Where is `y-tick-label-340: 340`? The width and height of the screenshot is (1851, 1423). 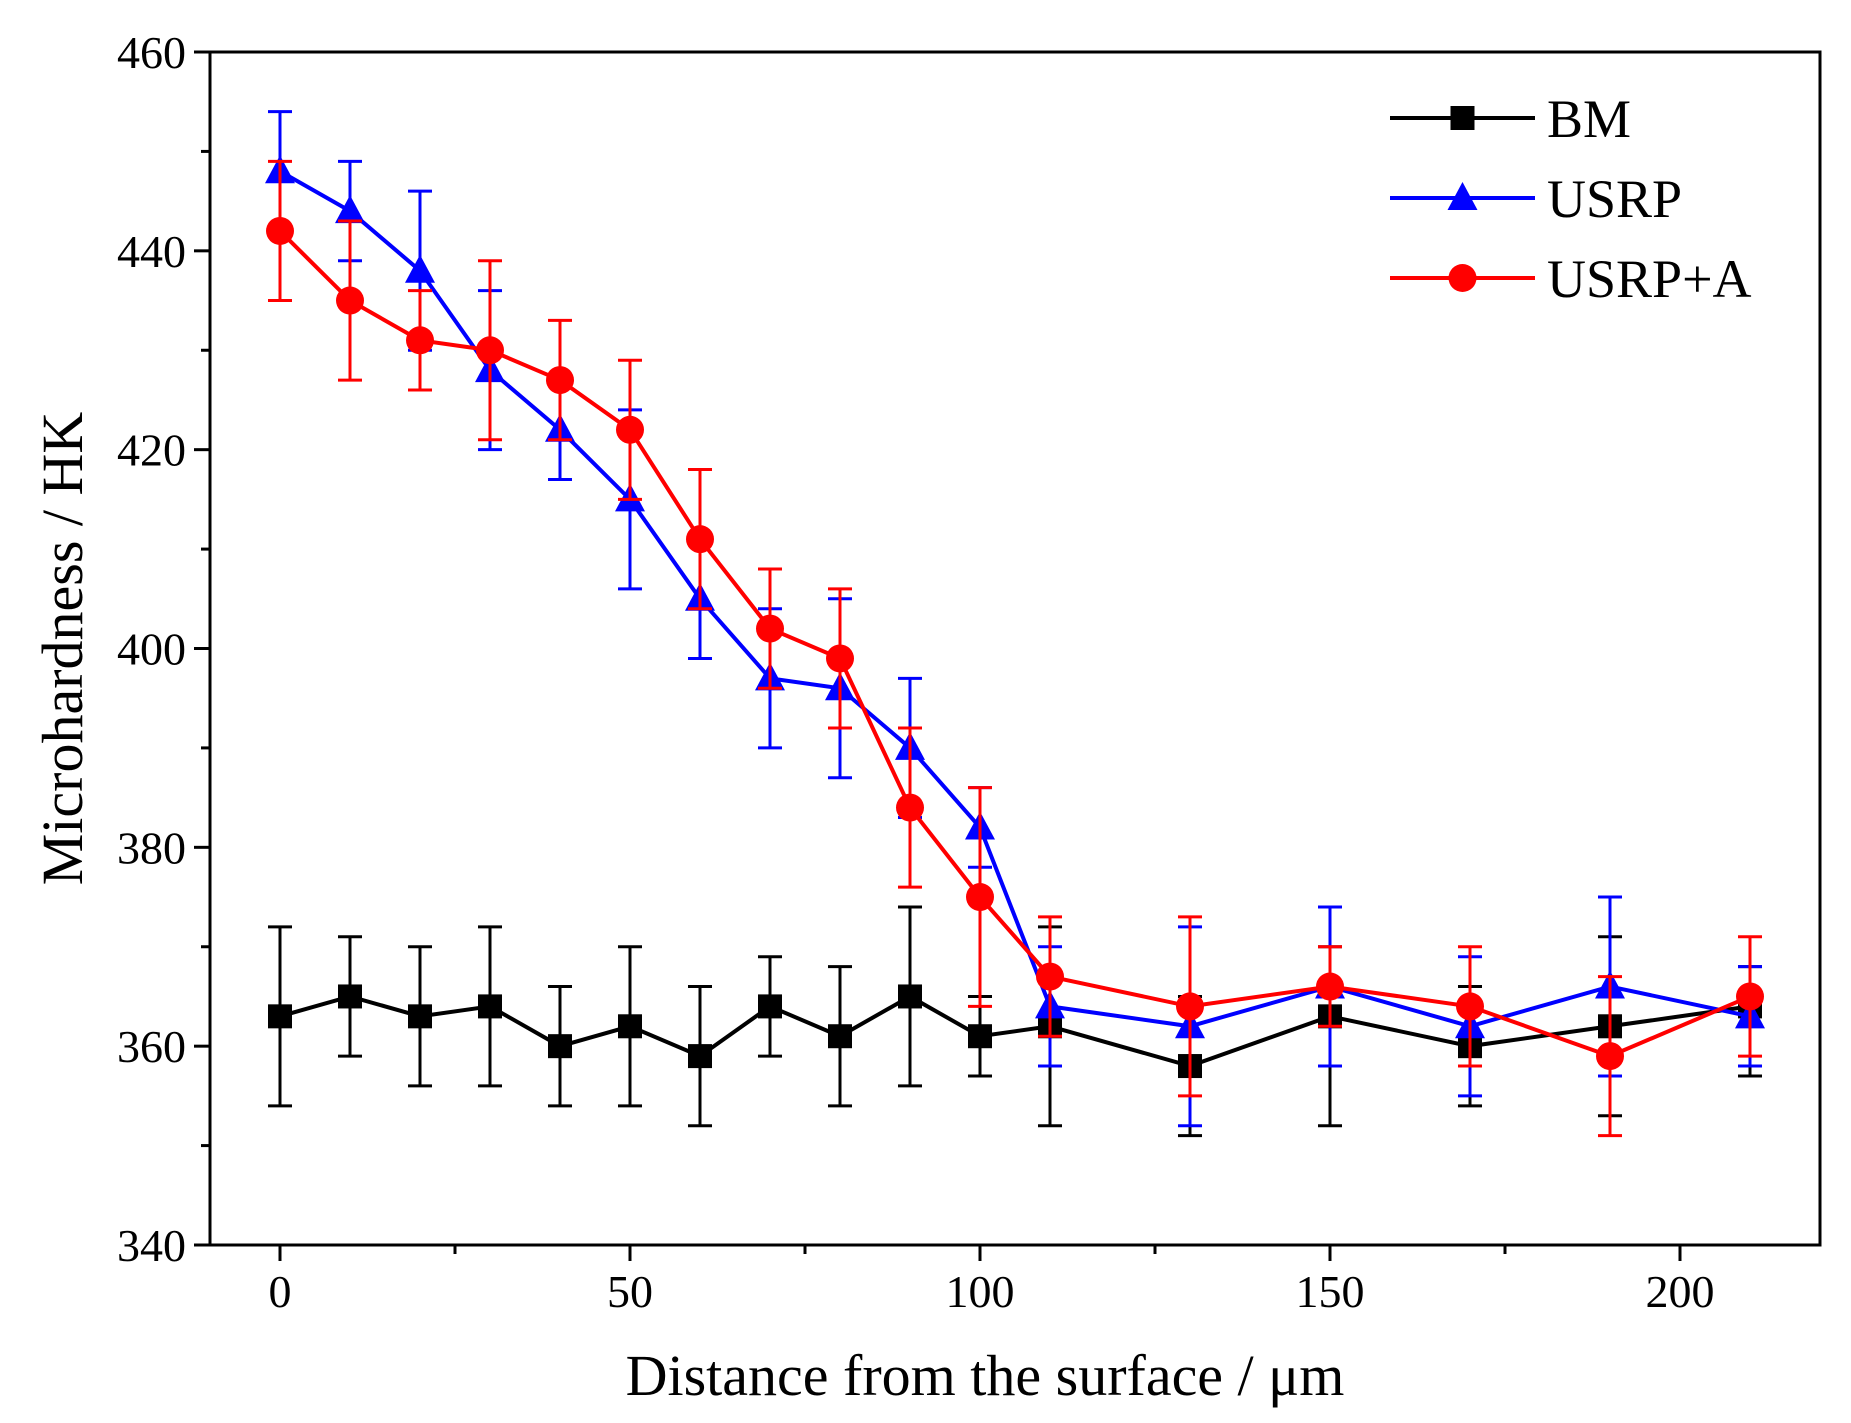 y-tick-label-340: 340 is located at coordinates (151, 1245).